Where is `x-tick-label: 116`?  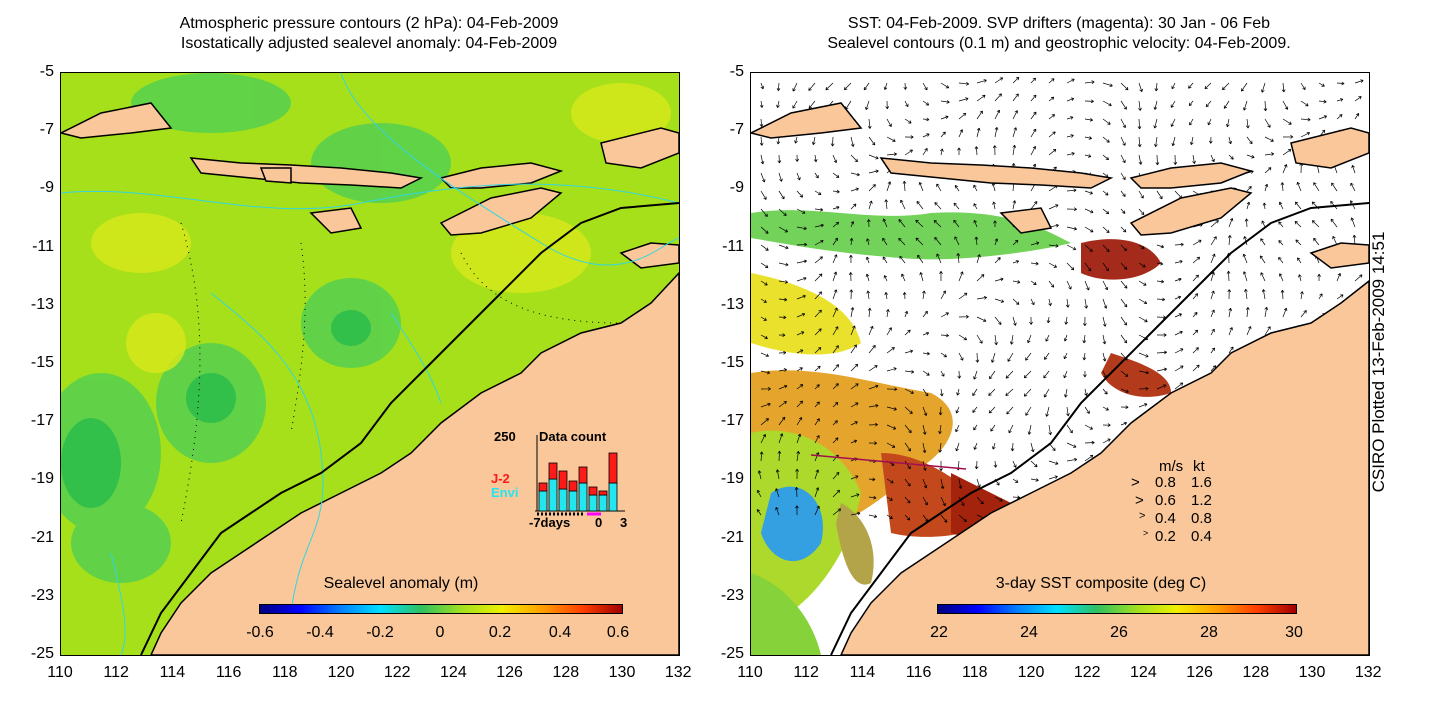
x-tick-label: 116 is located at coordinates (228, 672).